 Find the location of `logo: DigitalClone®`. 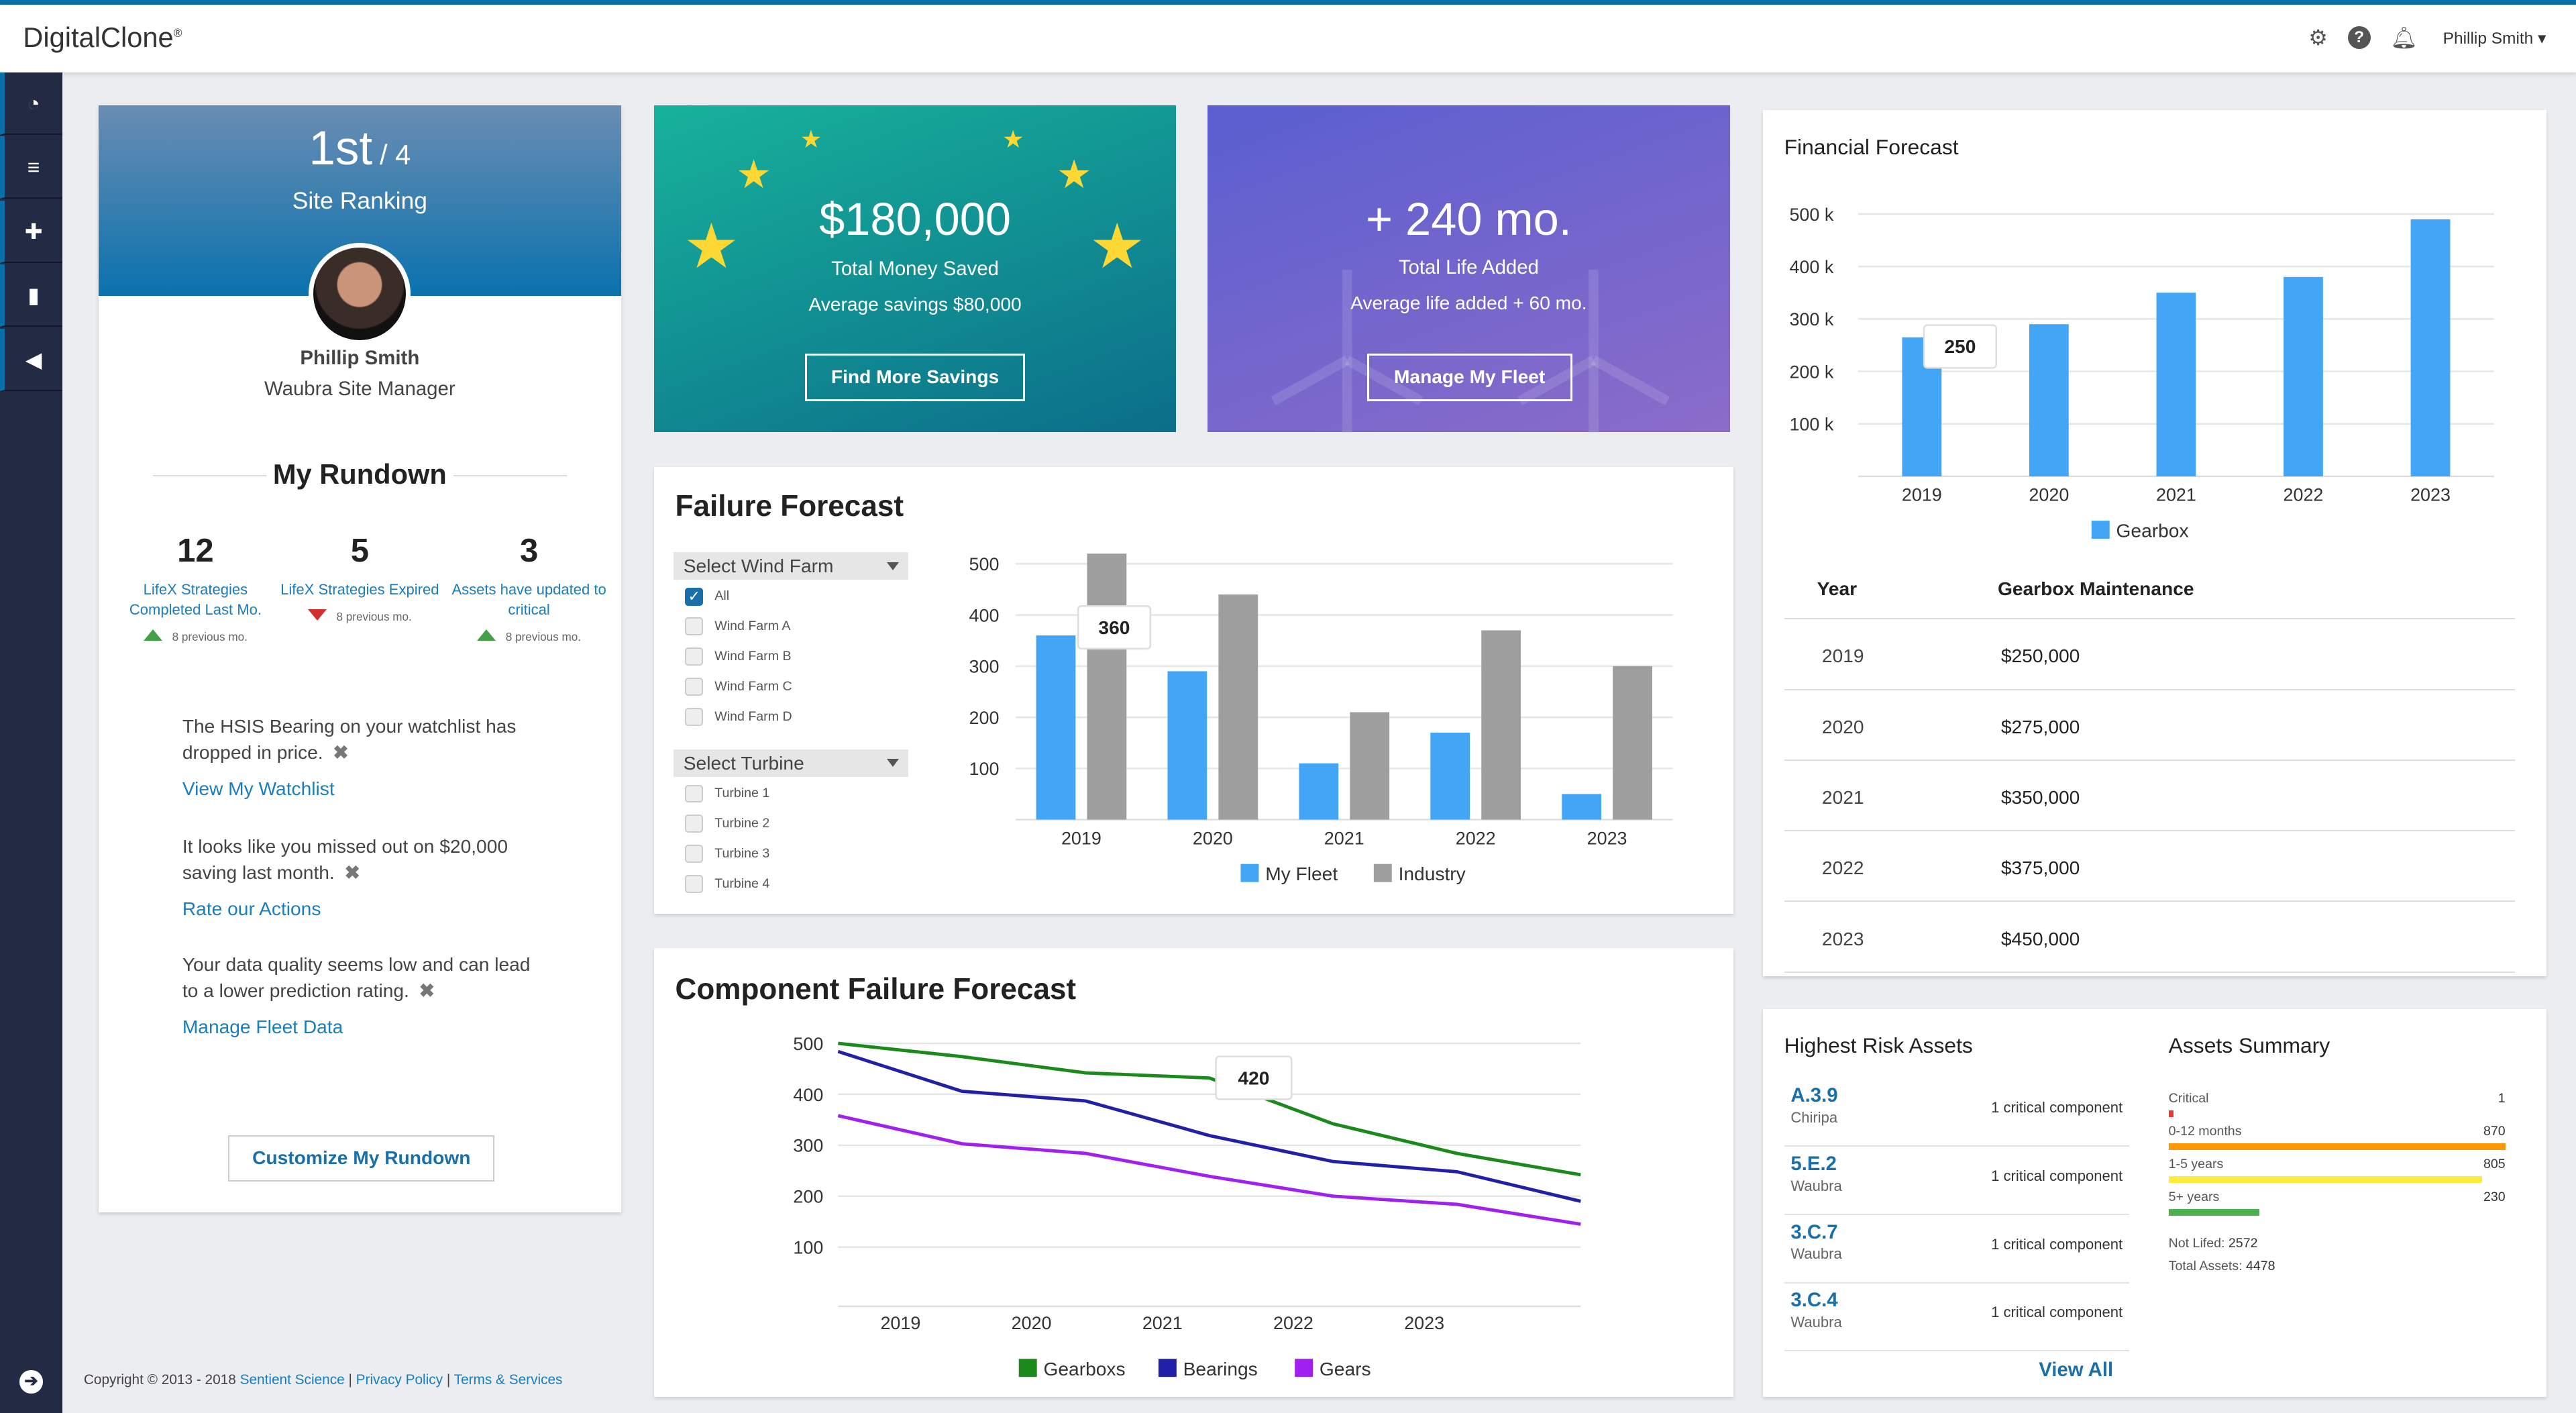

logo: DigitalClone® is located at coordinates (102, 37).